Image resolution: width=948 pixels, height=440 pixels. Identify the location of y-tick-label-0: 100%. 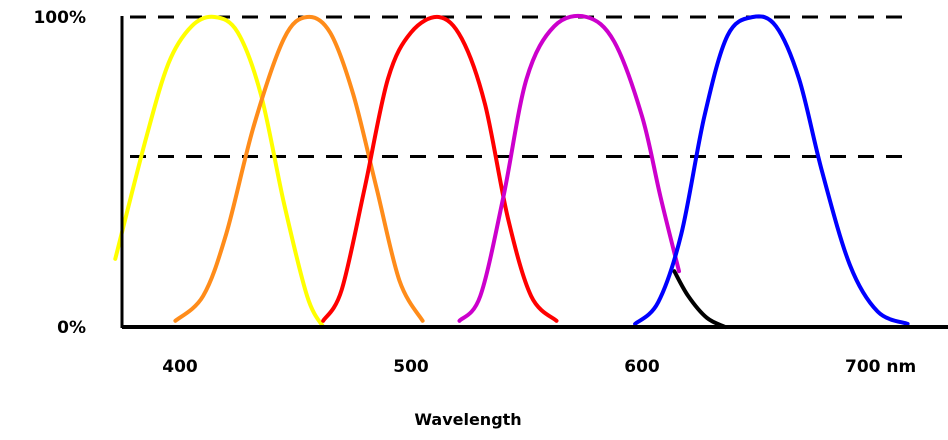
(59, 18).